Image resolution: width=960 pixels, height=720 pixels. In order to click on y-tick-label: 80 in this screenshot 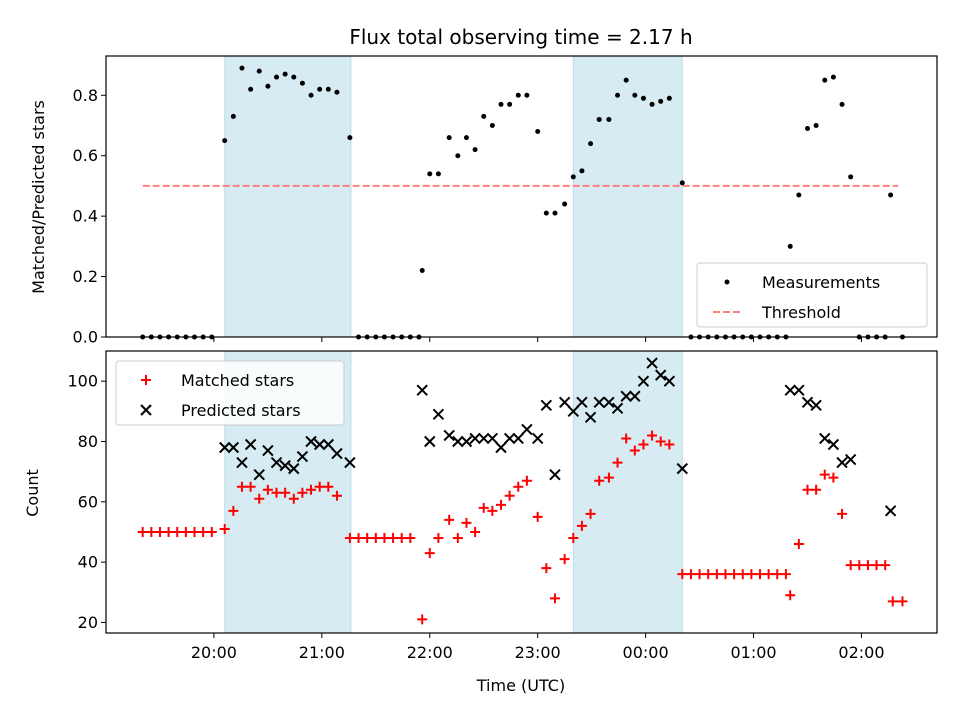, I will do `click(88, 441)`.